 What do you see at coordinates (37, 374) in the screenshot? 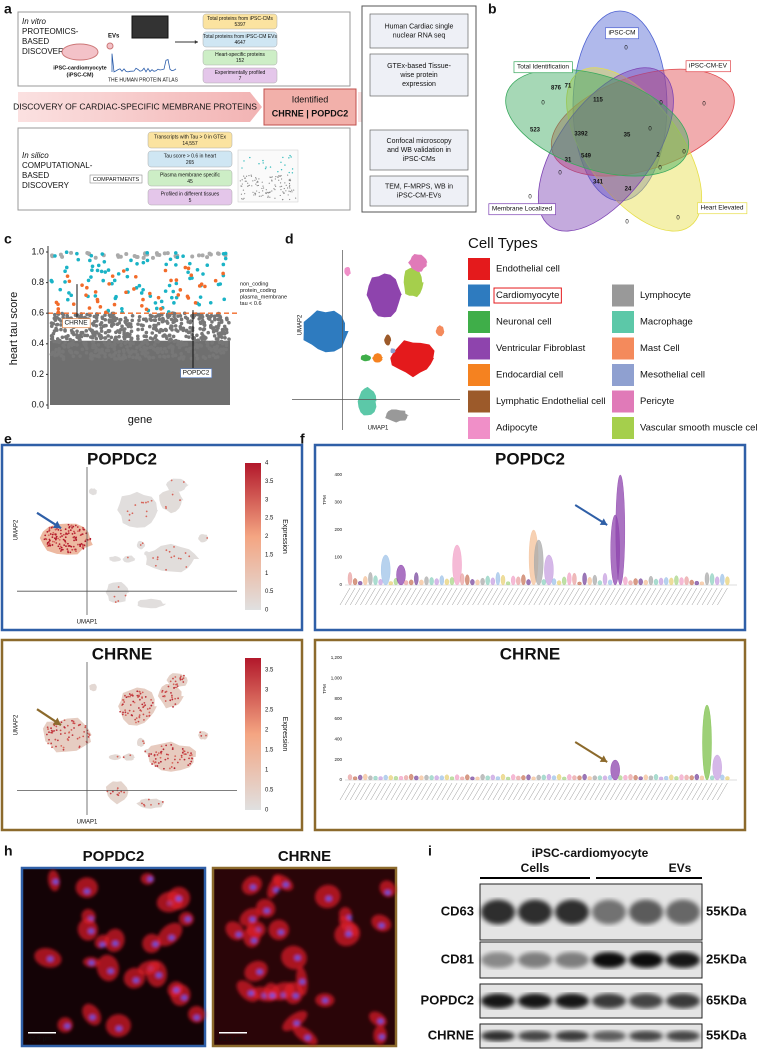
I see `y-tick-label: 0.2` at bounding box center [37, 374].